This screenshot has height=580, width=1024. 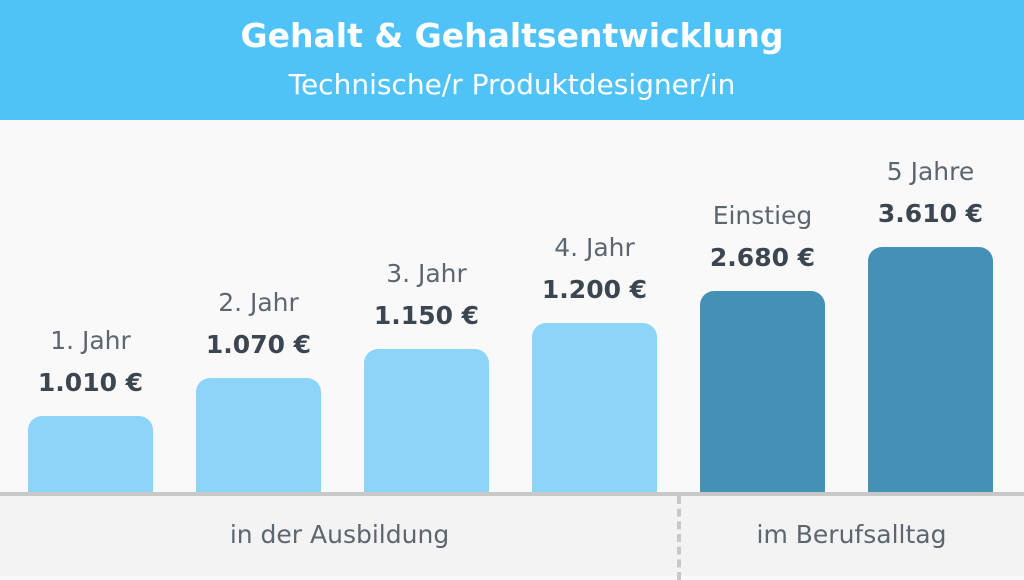 What do you see at coordinates (90, 382) in the screenshot?
I see `value-label: 1.010 €` at bounding box center [90, 382].